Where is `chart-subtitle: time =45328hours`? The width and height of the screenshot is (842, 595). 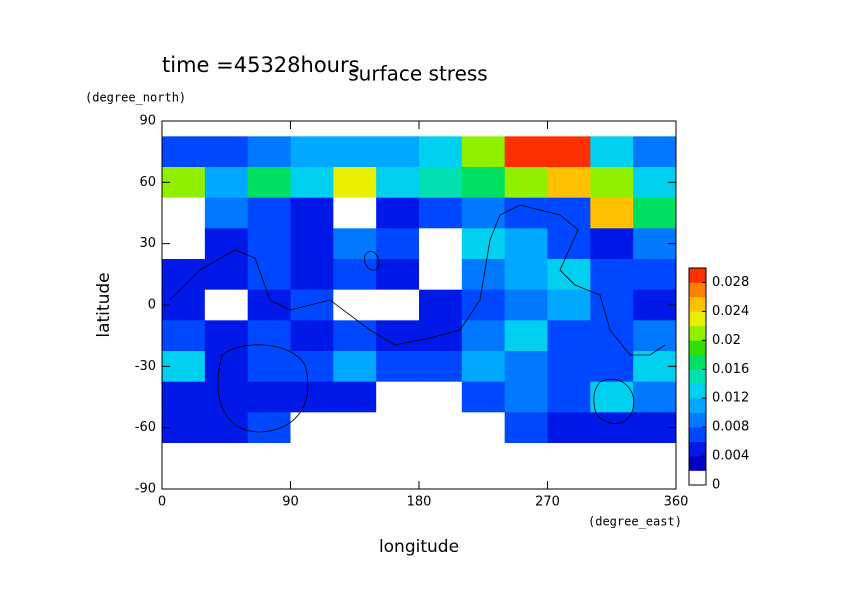
chart-subtitle: time =45328hours is located at coordinates (261, 65).